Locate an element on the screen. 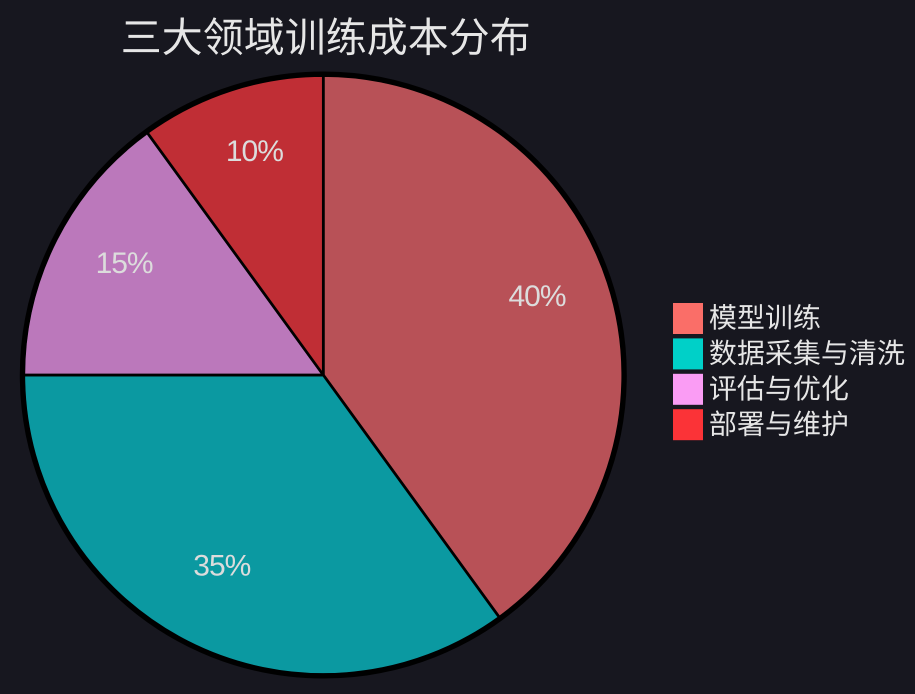  svg-text: 35% is located at coordinates (221, 565).